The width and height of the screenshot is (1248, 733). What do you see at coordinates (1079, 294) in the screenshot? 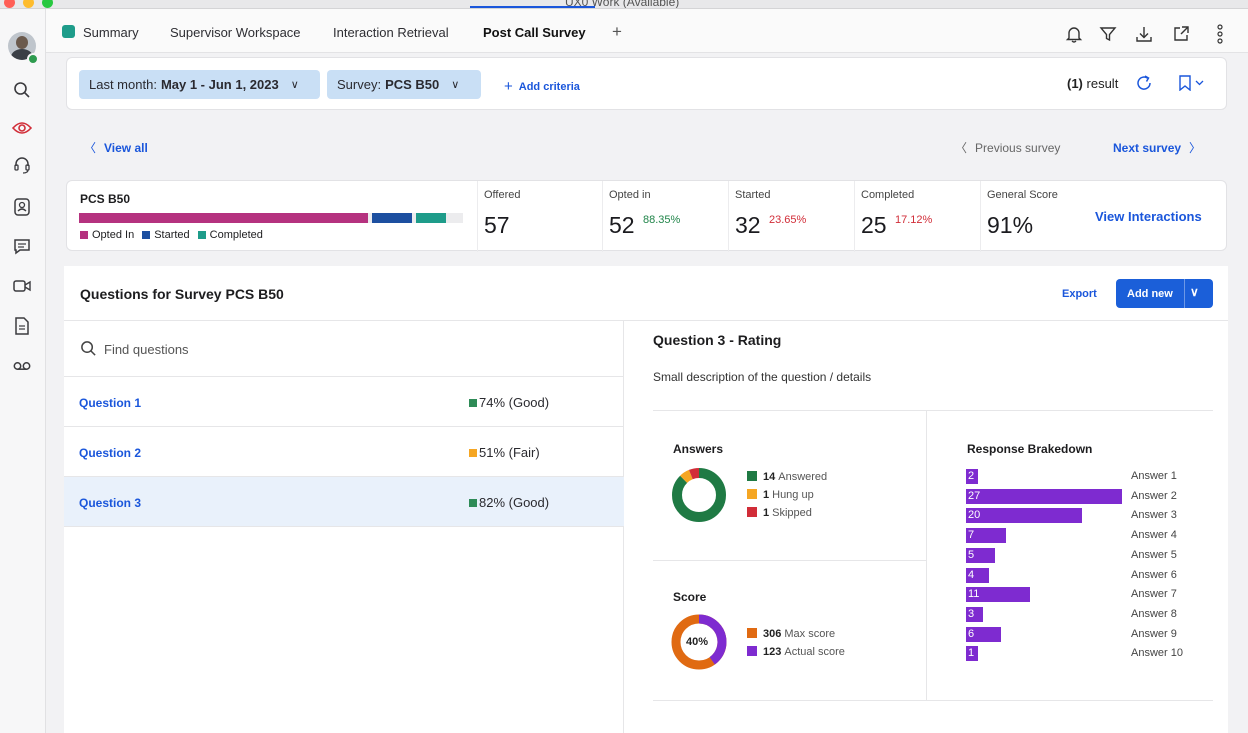
I see `export-button: Export` at bounding box center [1079, 294].